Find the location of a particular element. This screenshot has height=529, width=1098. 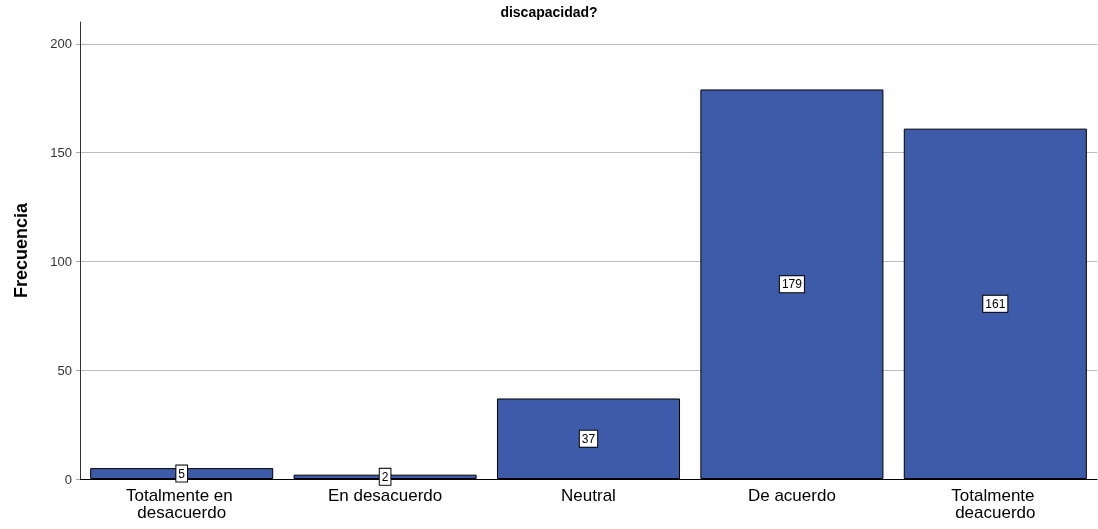

x-tick-label: De acuerdo is located at coordinates (791, 495).